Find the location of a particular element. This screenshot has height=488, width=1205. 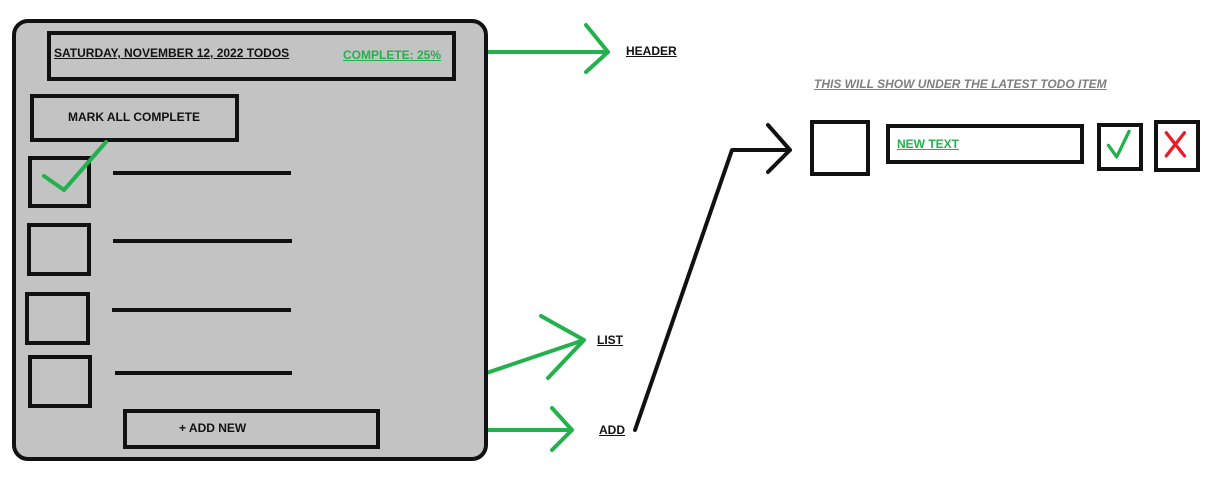

x-icon is located at coordinates (1175, 144).